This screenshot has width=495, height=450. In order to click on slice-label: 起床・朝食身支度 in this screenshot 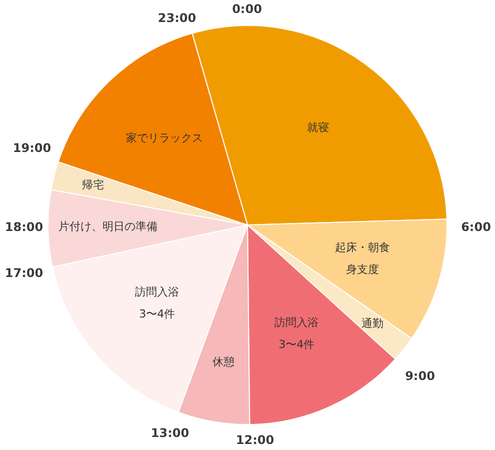, I will do `click(362, 258)`.